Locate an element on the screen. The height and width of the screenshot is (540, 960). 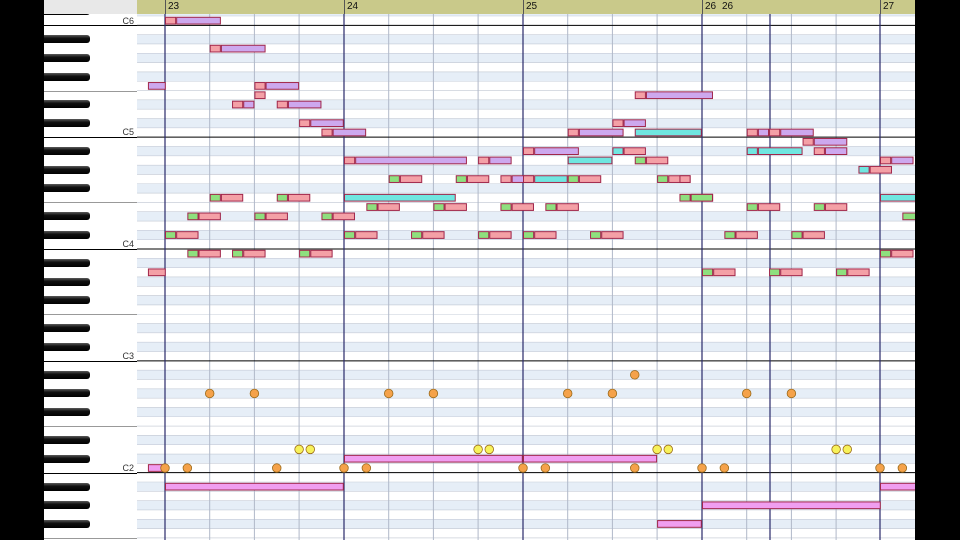
measure-ruler: 23 24 25 26 26 27 is located at coordinates (526, 7).